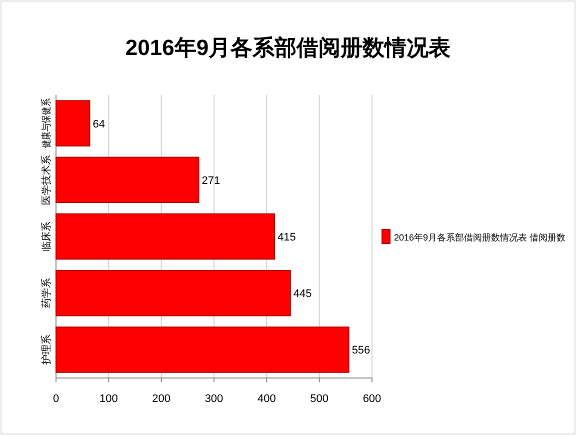 The image size is (576, 435). Describe the element at coordinates (372, 399) in the screenshot. I see `x-tick-label: 600` at that location.